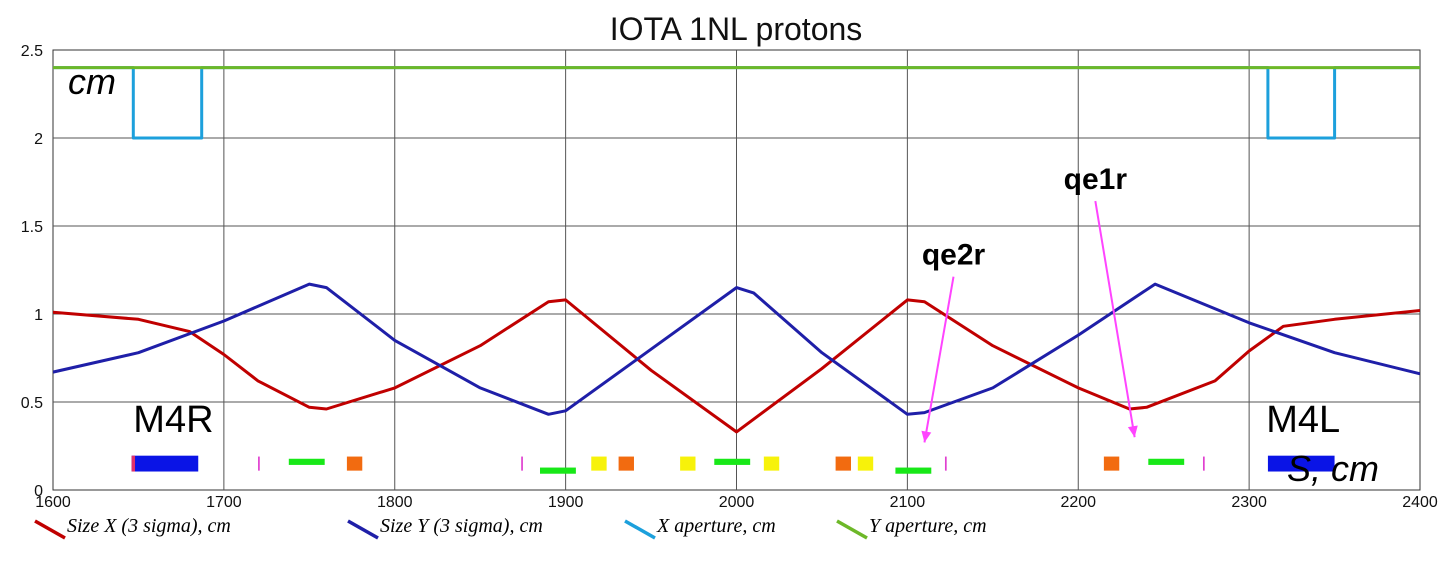  I want to click on x-tick-label: 1900, so click(566, 502).